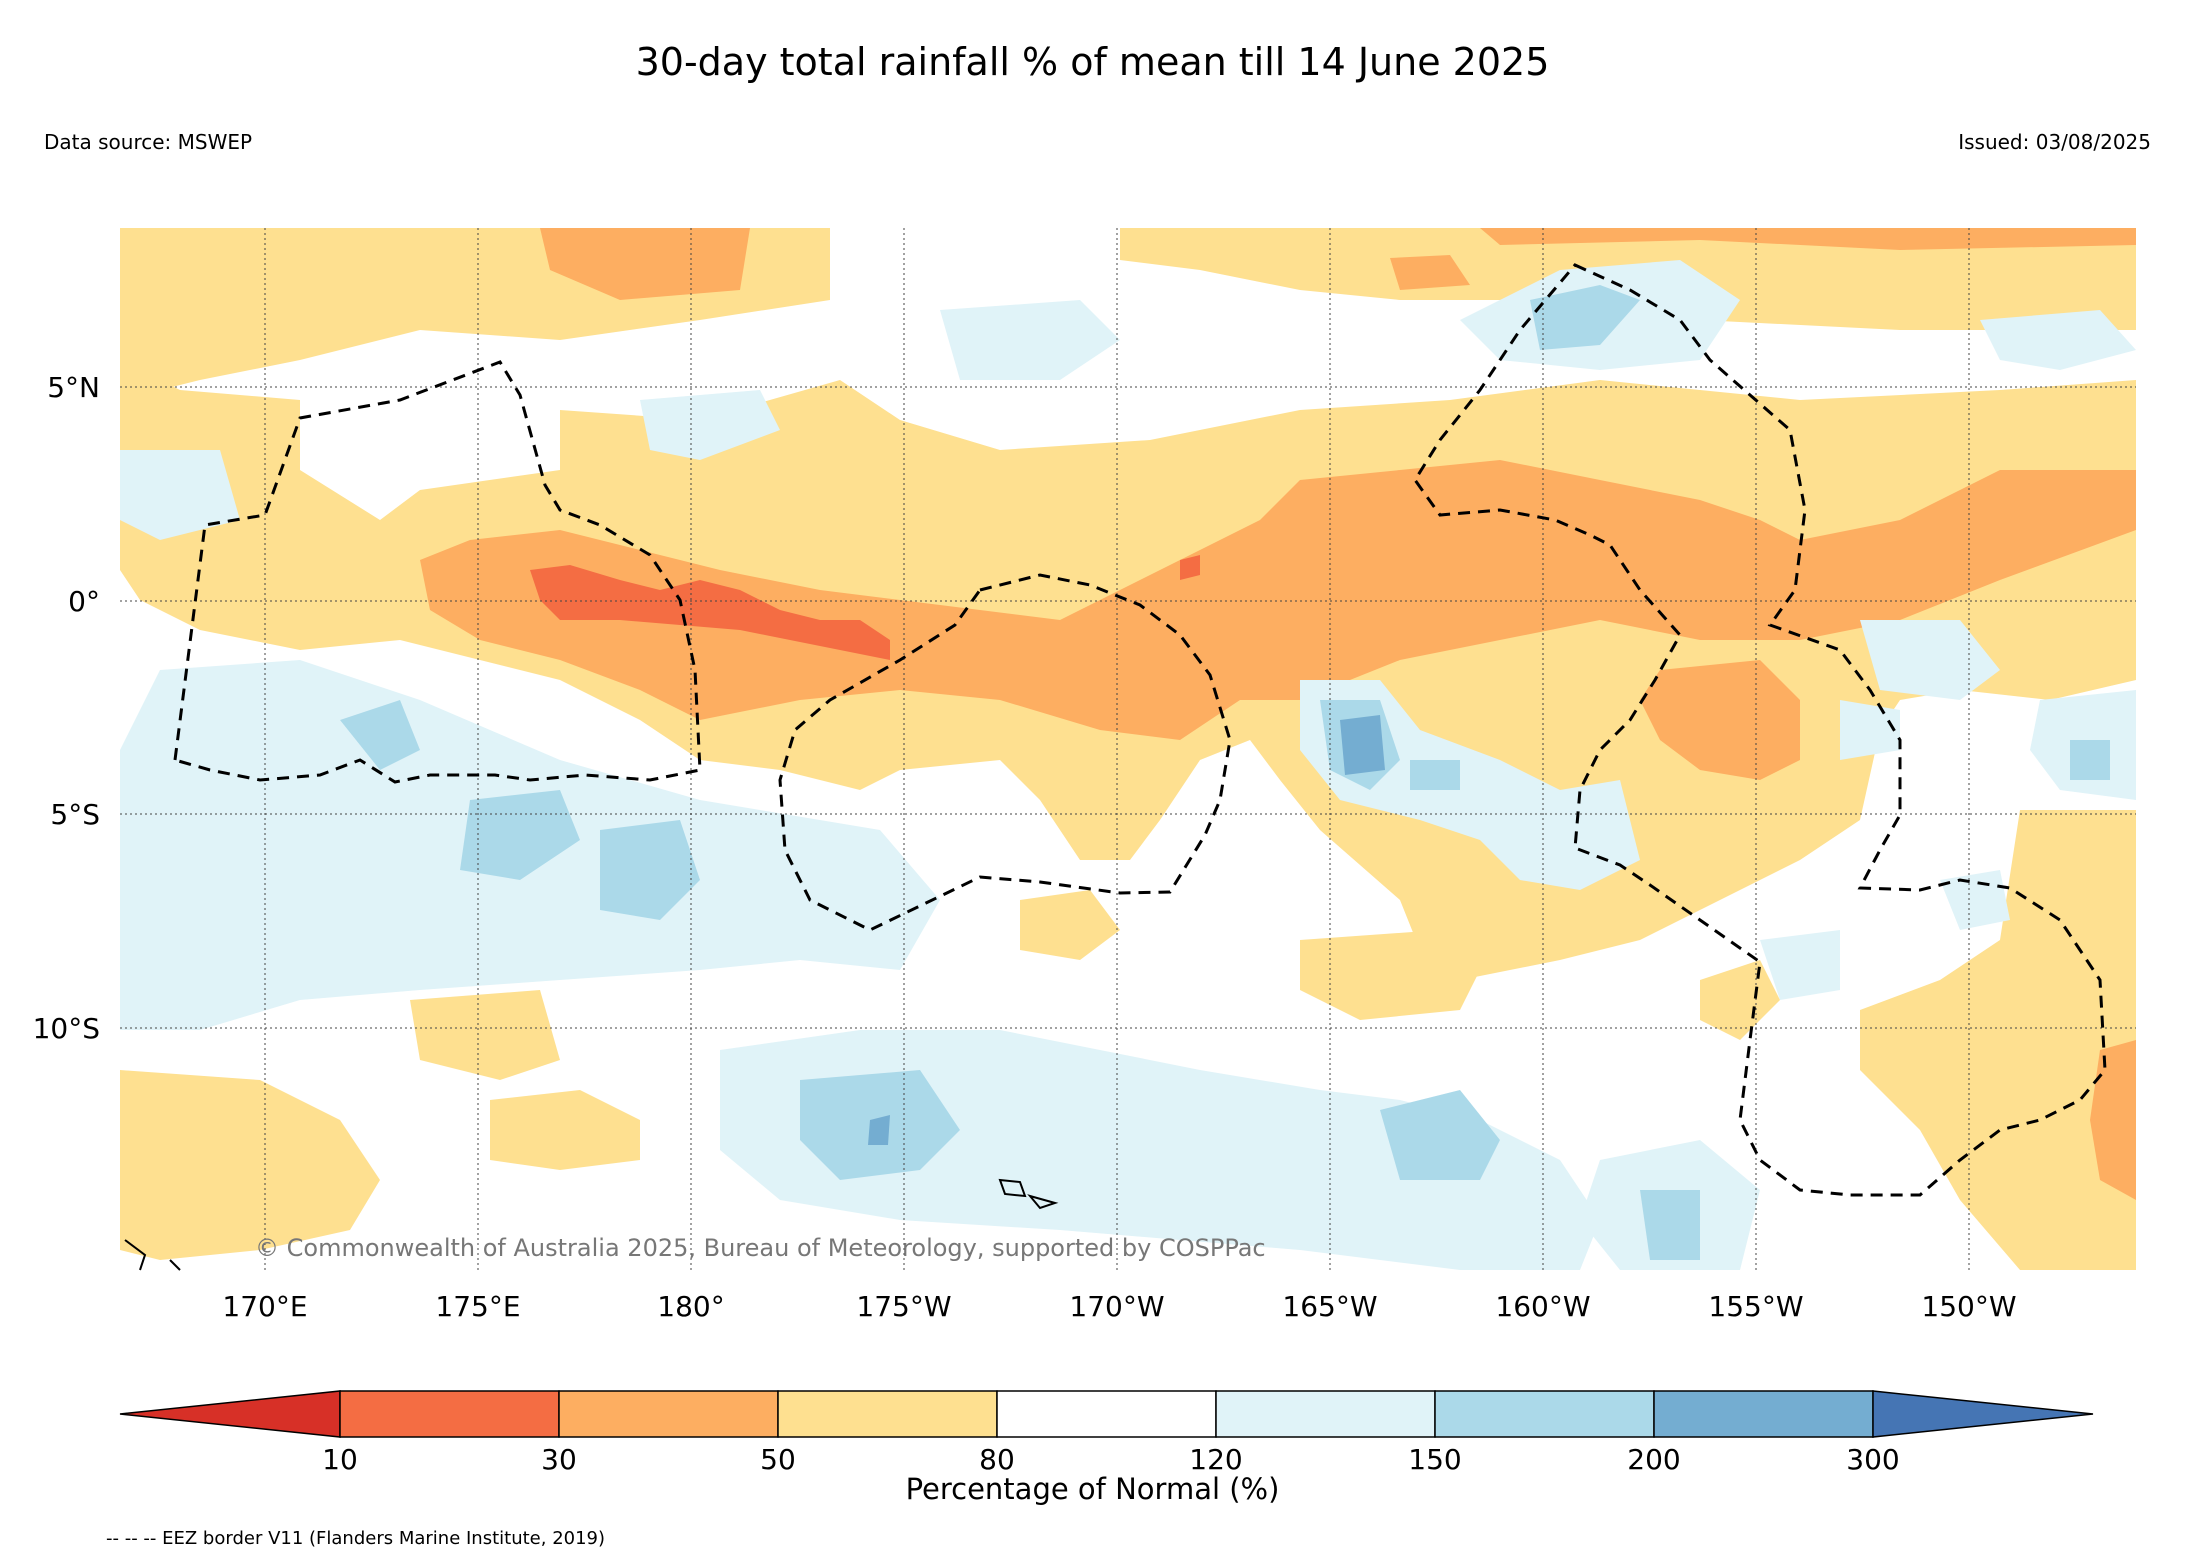 The image size is (2185, 1563). Describe the element at coordinates (1542, 1306) in the screenshot. I see `lon-label-160w: 160°W` at that location.